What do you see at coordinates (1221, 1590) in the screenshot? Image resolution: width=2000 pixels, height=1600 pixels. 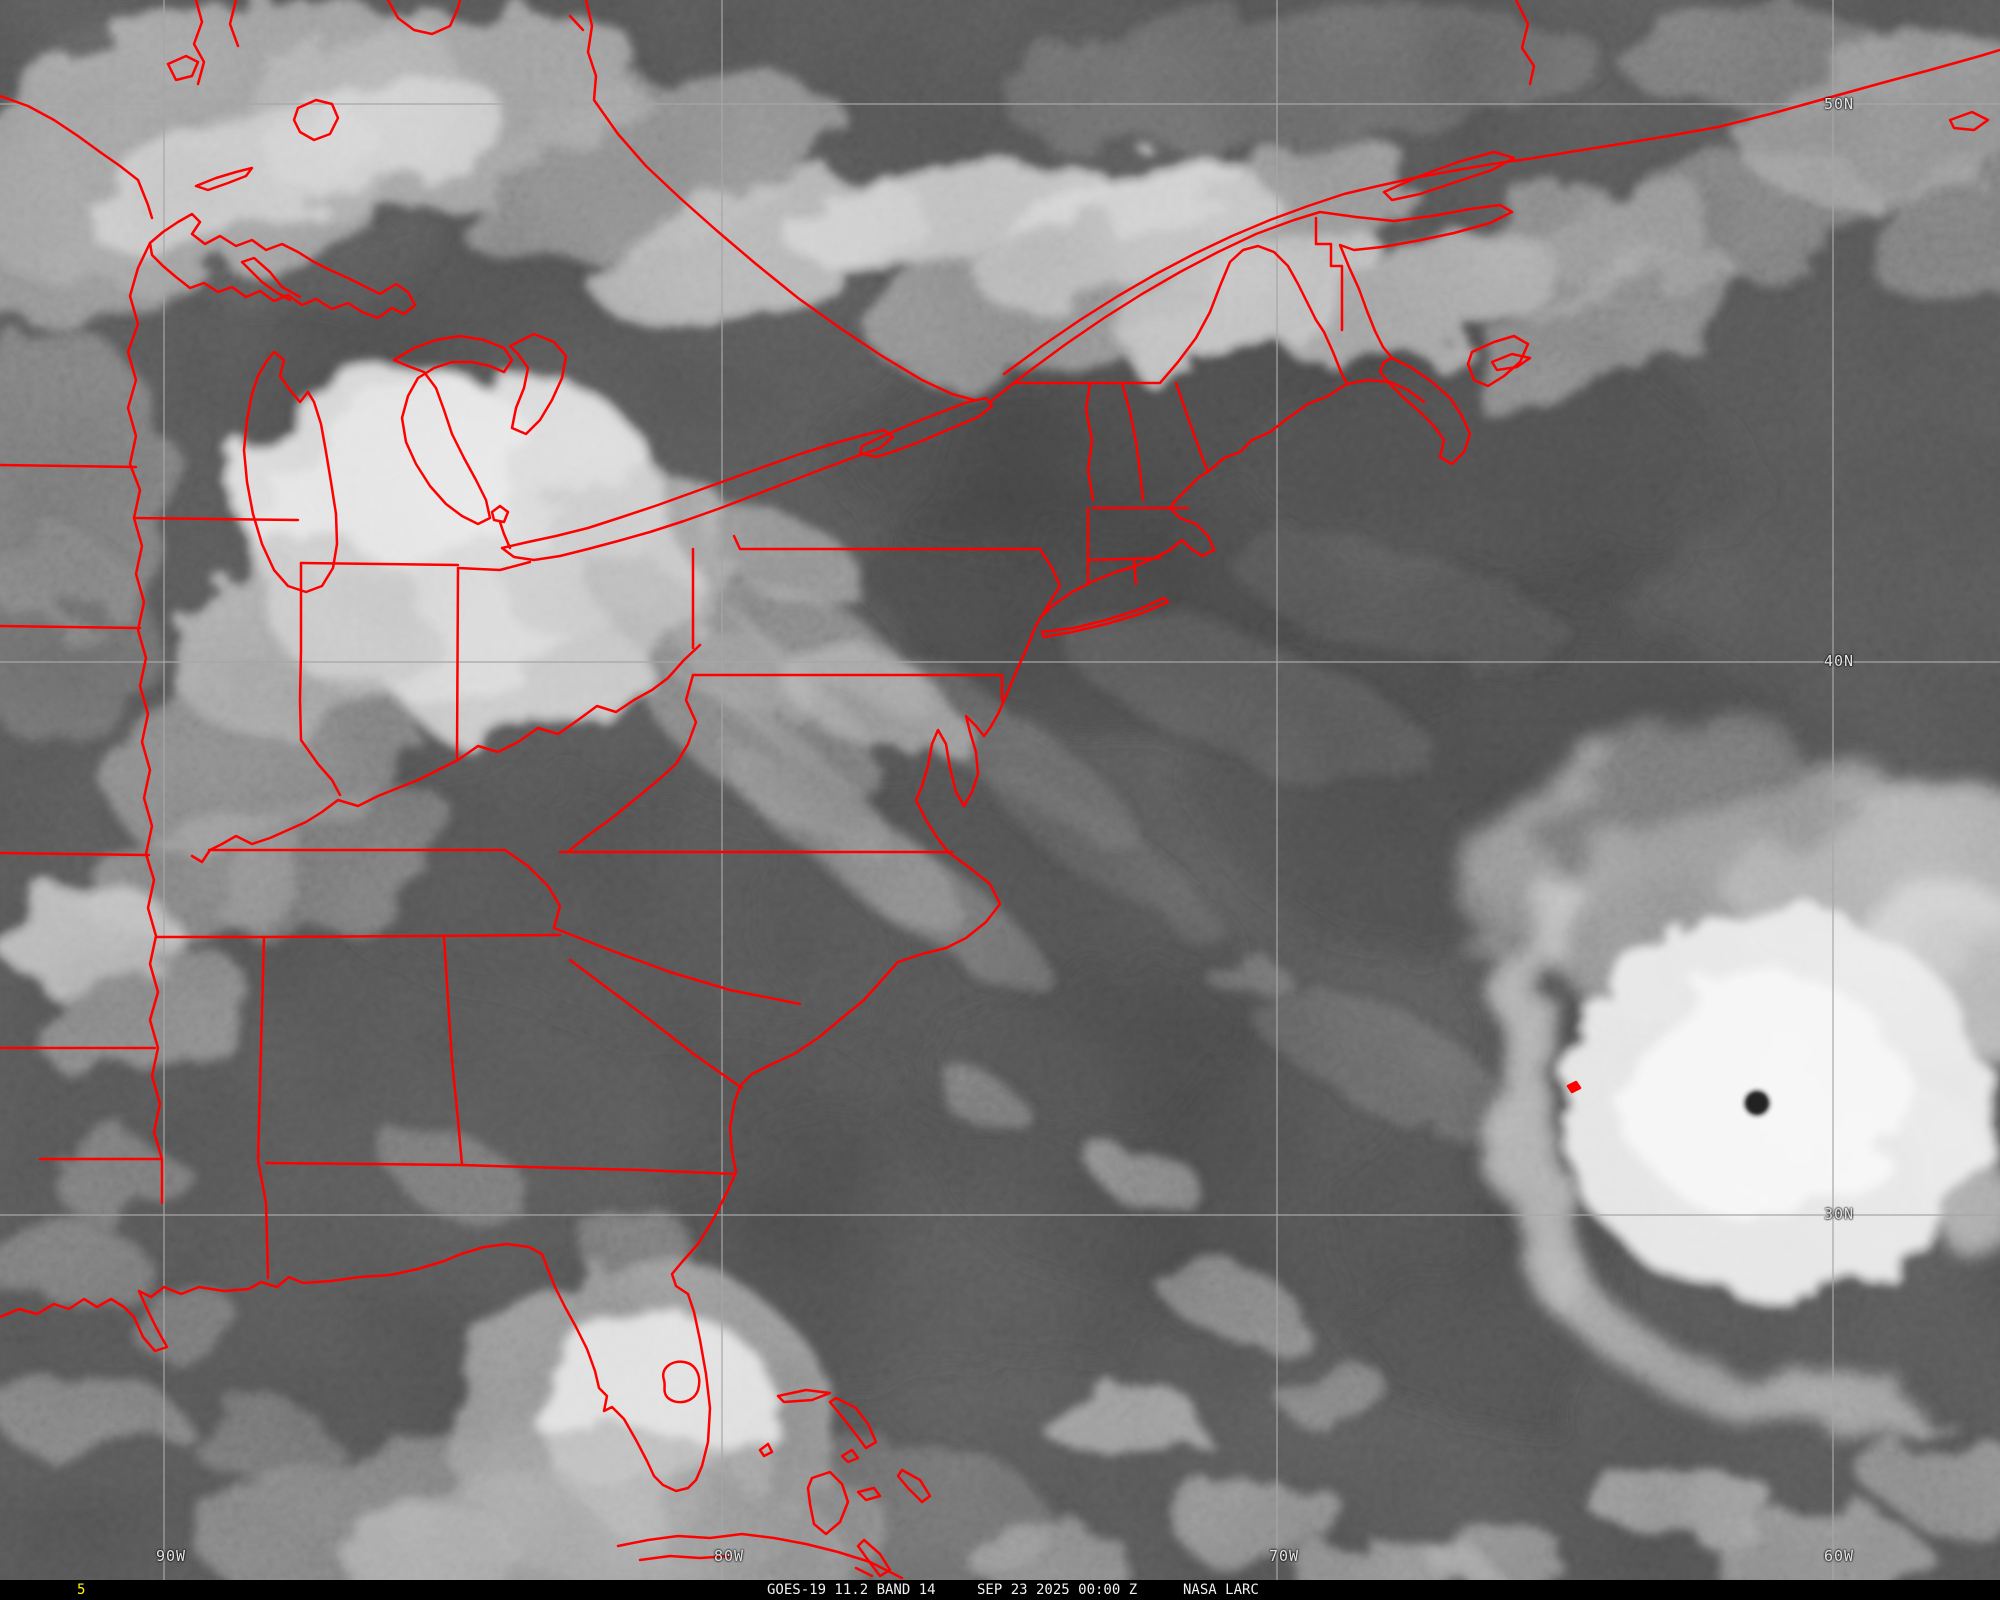 I see `credit-label: NASA LARC` at bounding box center [1221, 1590].